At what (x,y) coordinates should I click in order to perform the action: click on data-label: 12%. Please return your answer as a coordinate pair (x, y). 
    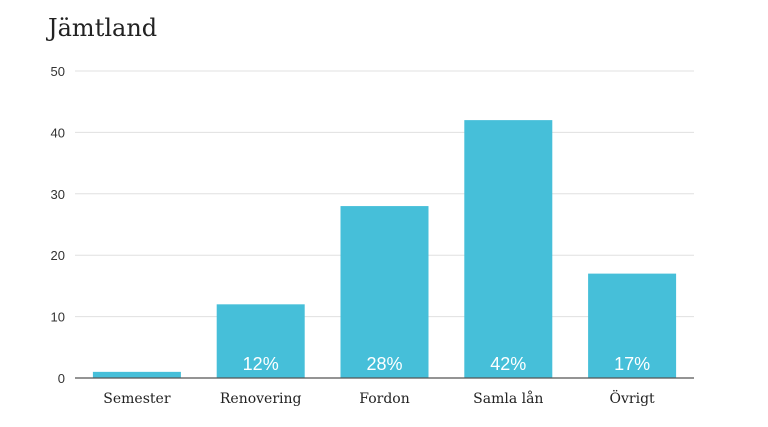
    Looking at the image, I should click on (261, 364).